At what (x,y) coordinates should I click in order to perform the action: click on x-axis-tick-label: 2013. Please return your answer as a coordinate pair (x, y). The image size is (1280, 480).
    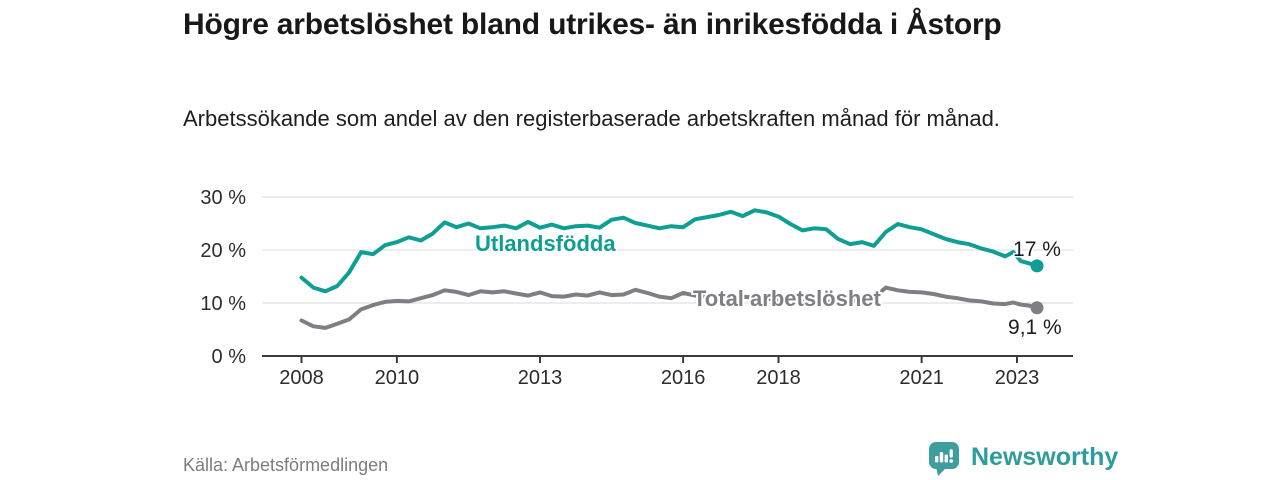
    Looking at the image, I should click on (540, 378).